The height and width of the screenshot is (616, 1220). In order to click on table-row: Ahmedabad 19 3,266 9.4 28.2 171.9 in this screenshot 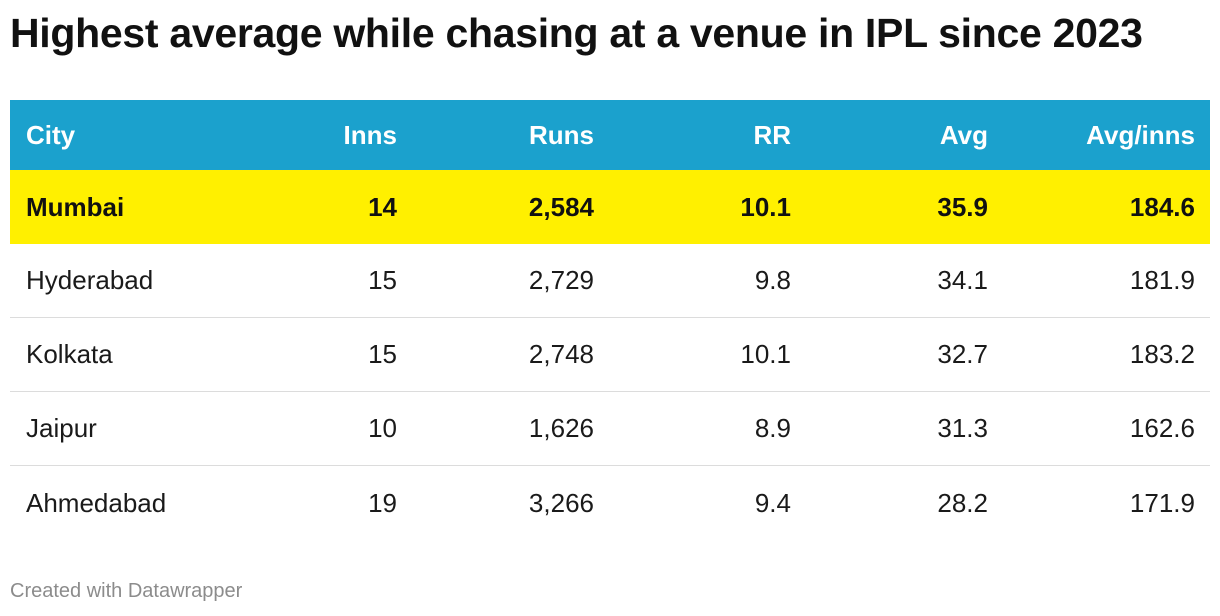, I will do `click(610, 503)`.